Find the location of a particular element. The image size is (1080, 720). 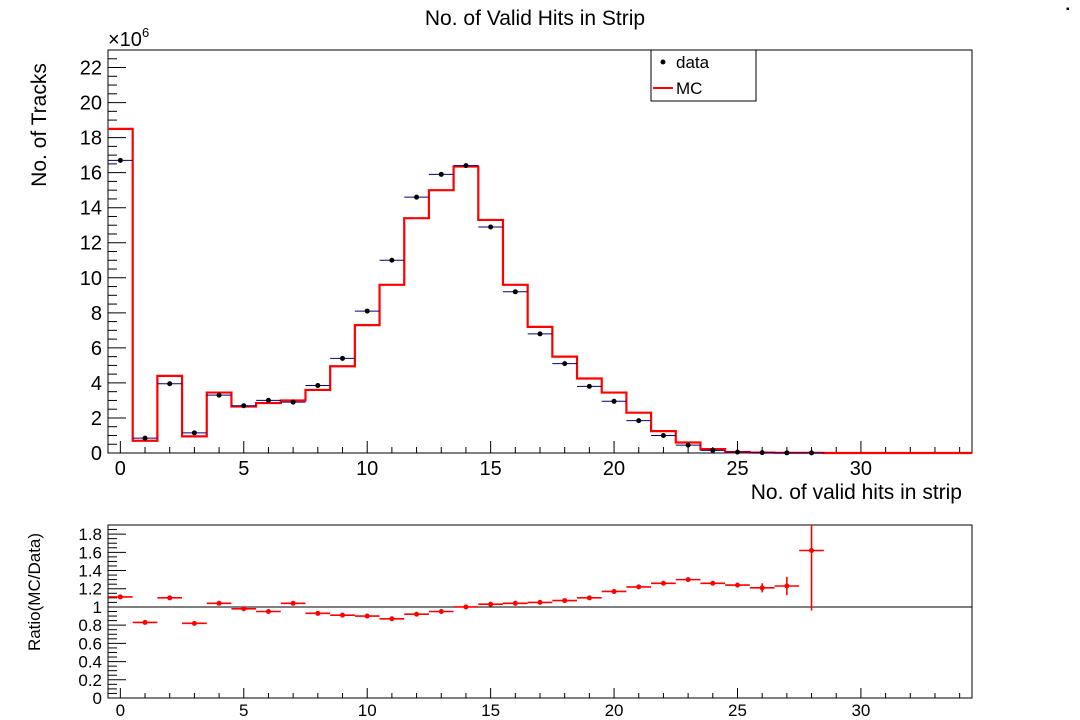

ratio-y-axis-title: Ratio(MC/Data) is located at coordinates (34, 592).